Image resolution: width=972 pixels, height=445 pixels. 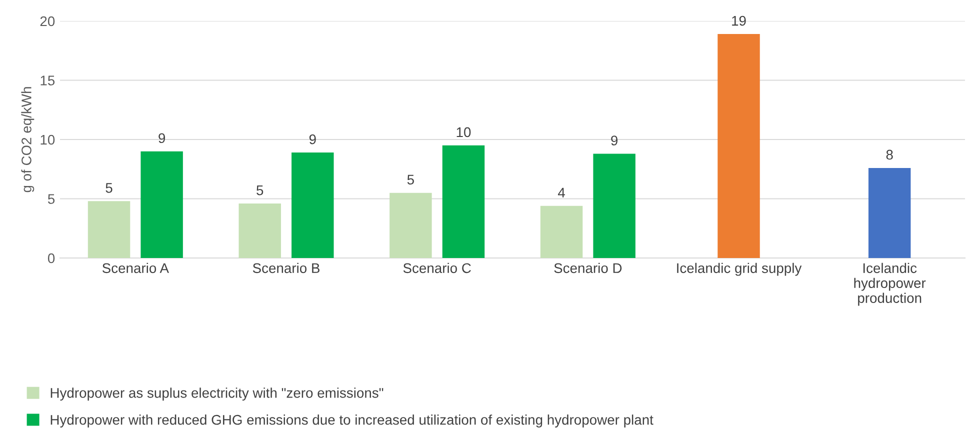 What do you see at coordinates (135, 268) in the screenshot?
I see `x-tick-label: Scenario A` at bounding box center [135, 268].